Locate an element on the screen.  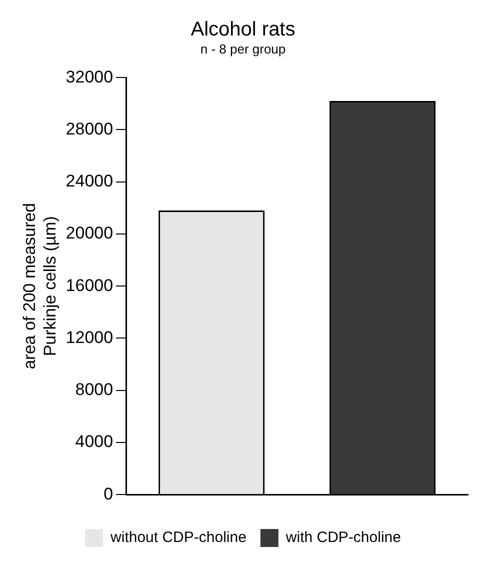
y-tick-label: 24000 is located at coordinates (90, 181).